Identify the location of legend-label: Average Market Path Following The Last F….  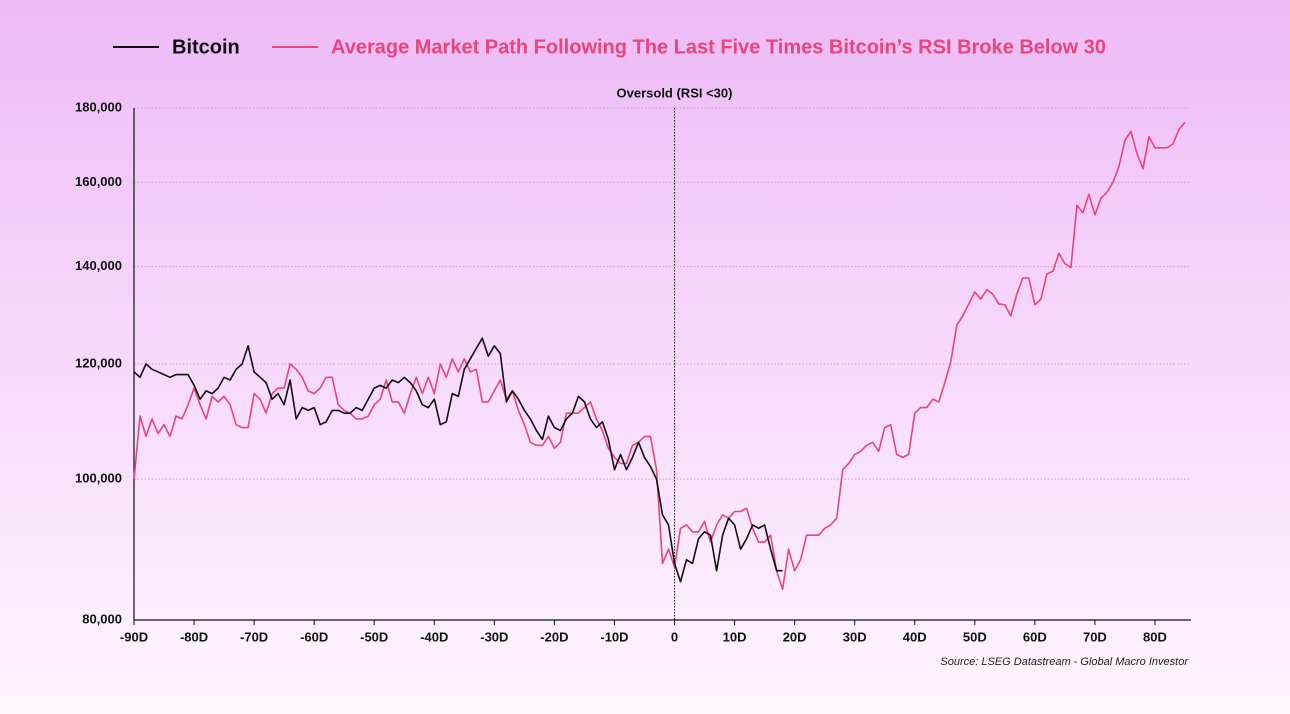
(718, 47).